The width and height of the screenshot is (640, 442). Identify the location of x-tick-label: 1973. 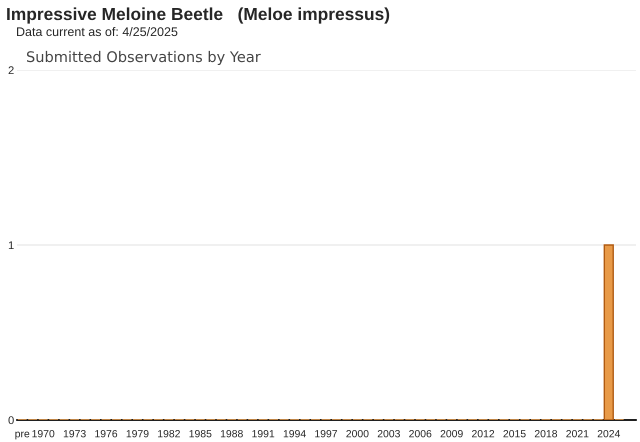
(75, 434).